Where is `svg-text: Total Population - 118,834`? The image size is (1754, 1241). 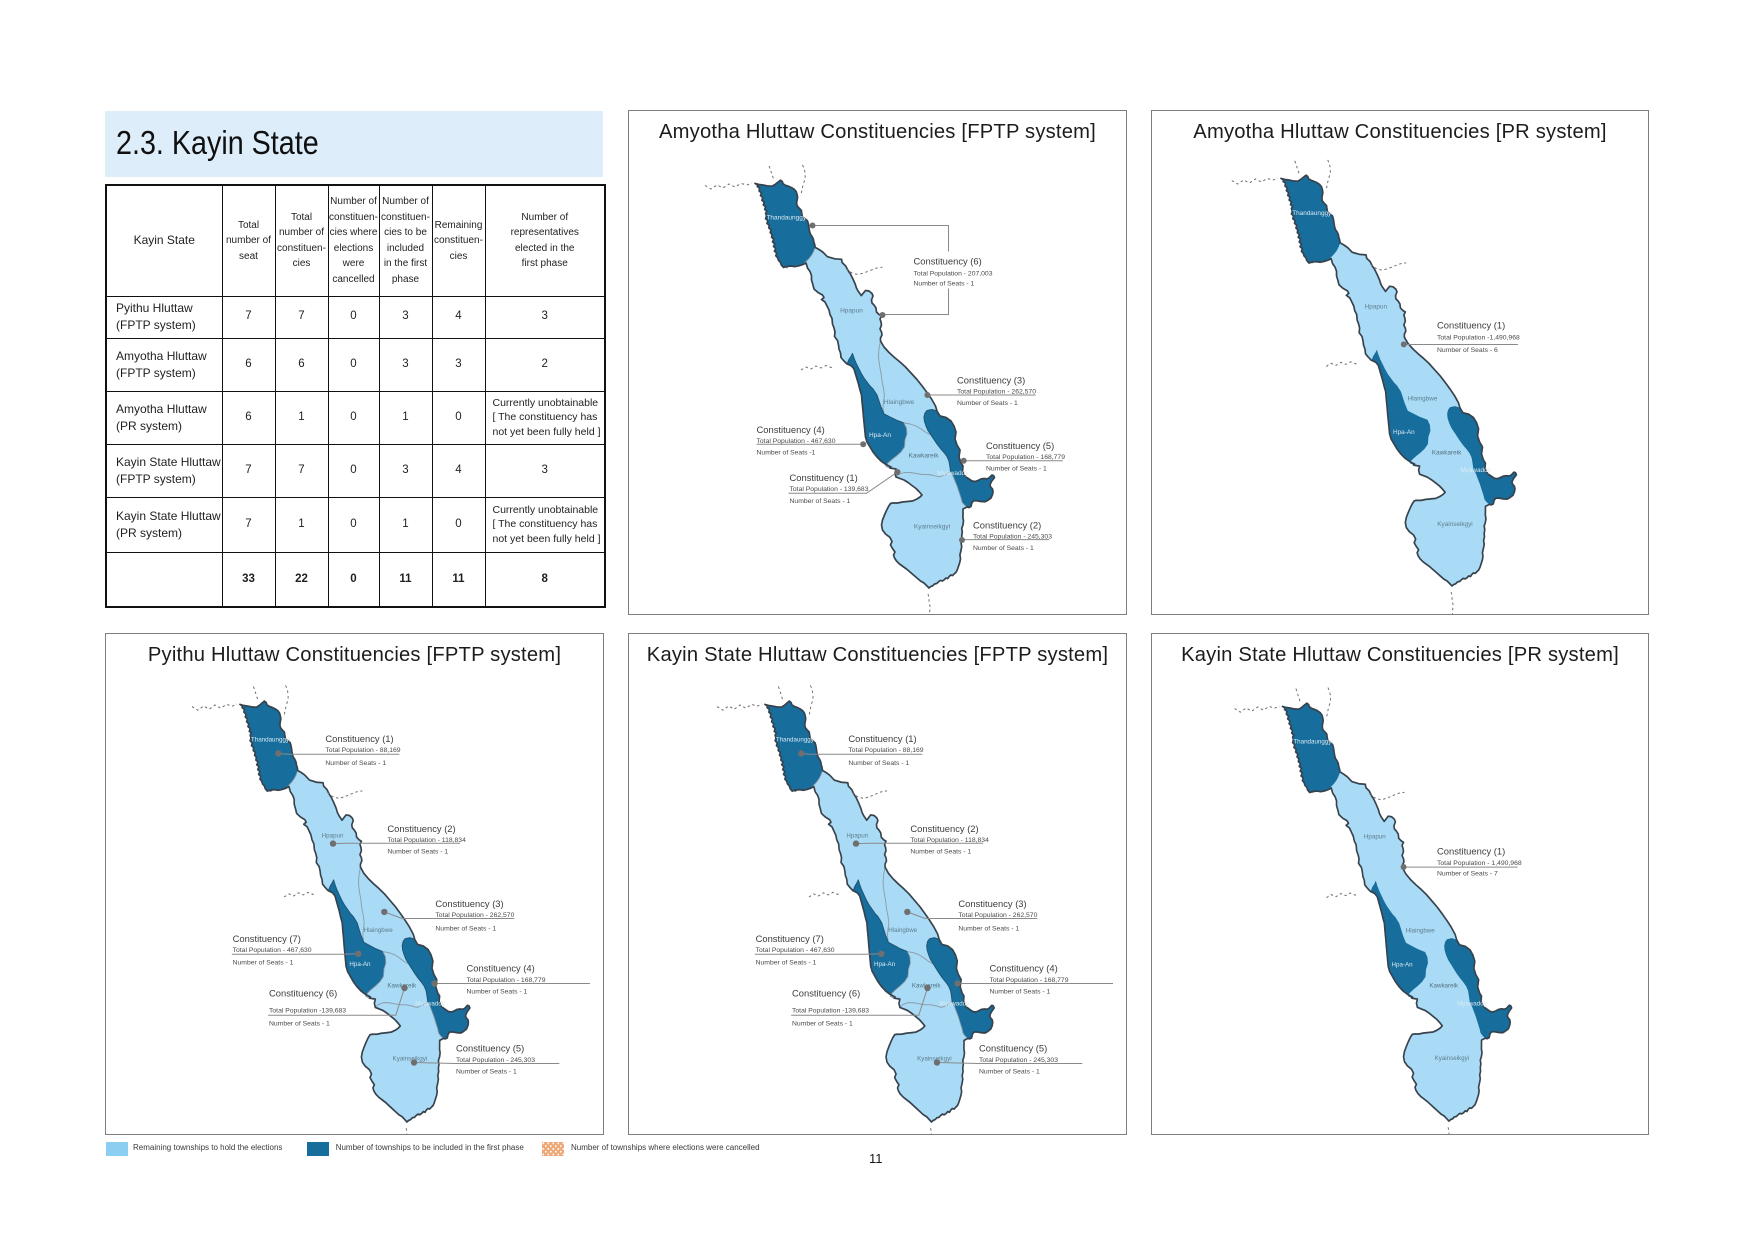
svg-text: Total Population - 118,834 is located at coordinates (426, 840).